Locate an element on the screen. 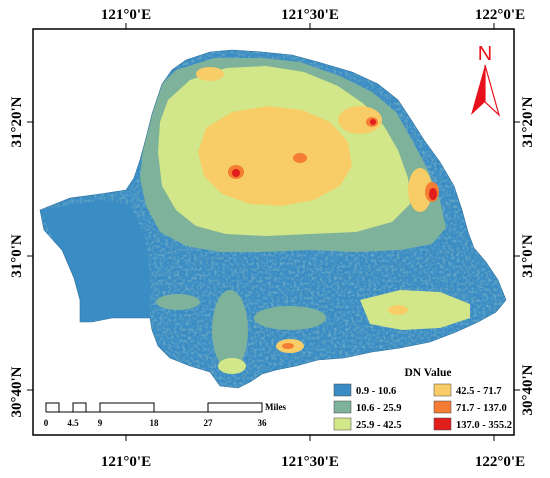 Image resolution: width=550 pixels, height=478 pixels. right-tick-label: 31°0'N is located at coordinates (528, 256).